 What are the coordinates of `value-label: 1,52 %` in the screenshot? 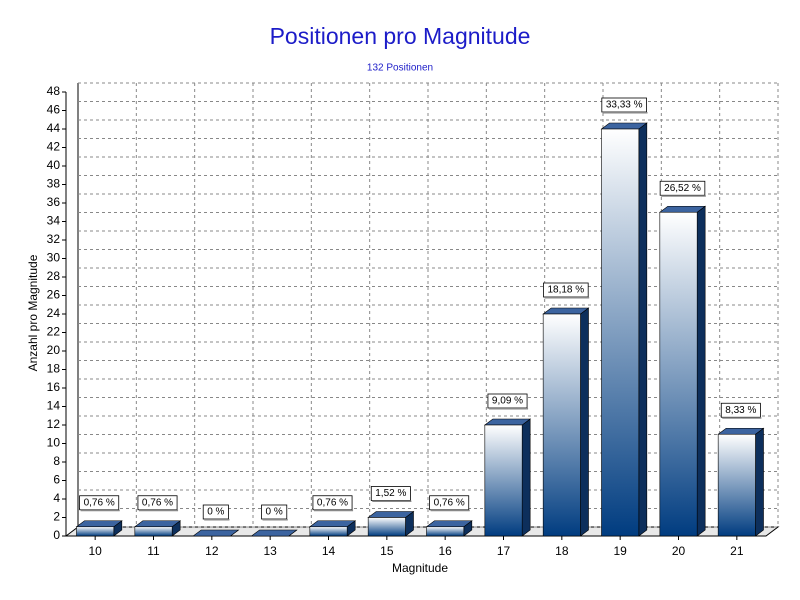 It's located at (390, 493).